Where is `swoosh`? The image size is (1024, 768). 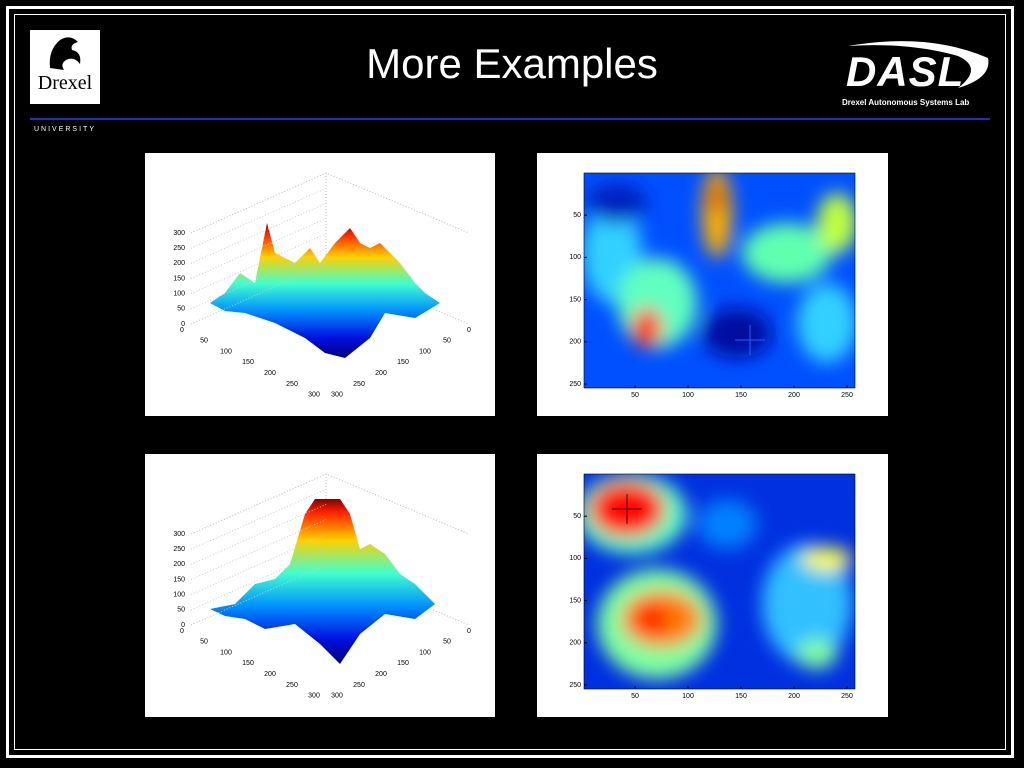 swoosh is located at coordinates (918, 64).